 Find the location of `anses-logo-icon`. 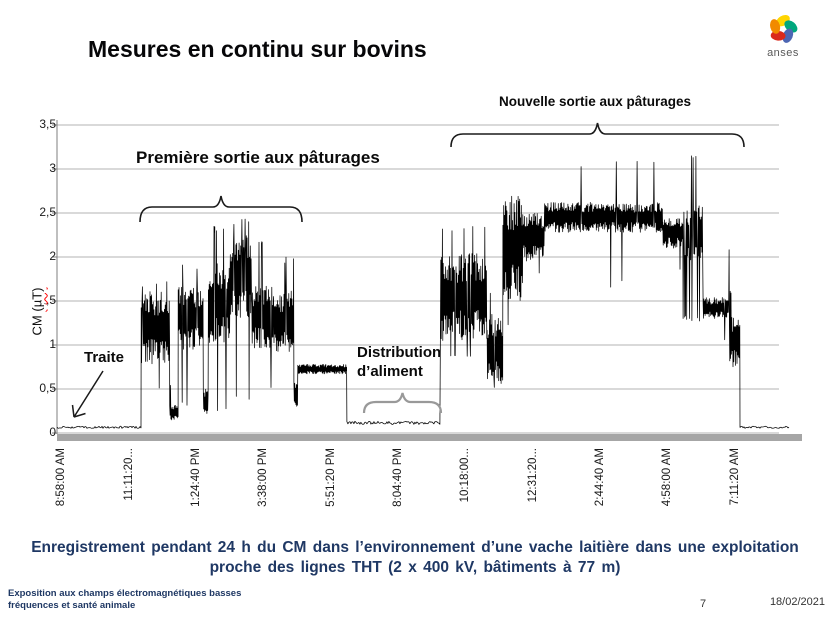

anses-logo-icon is located at coordinates (784, 28).